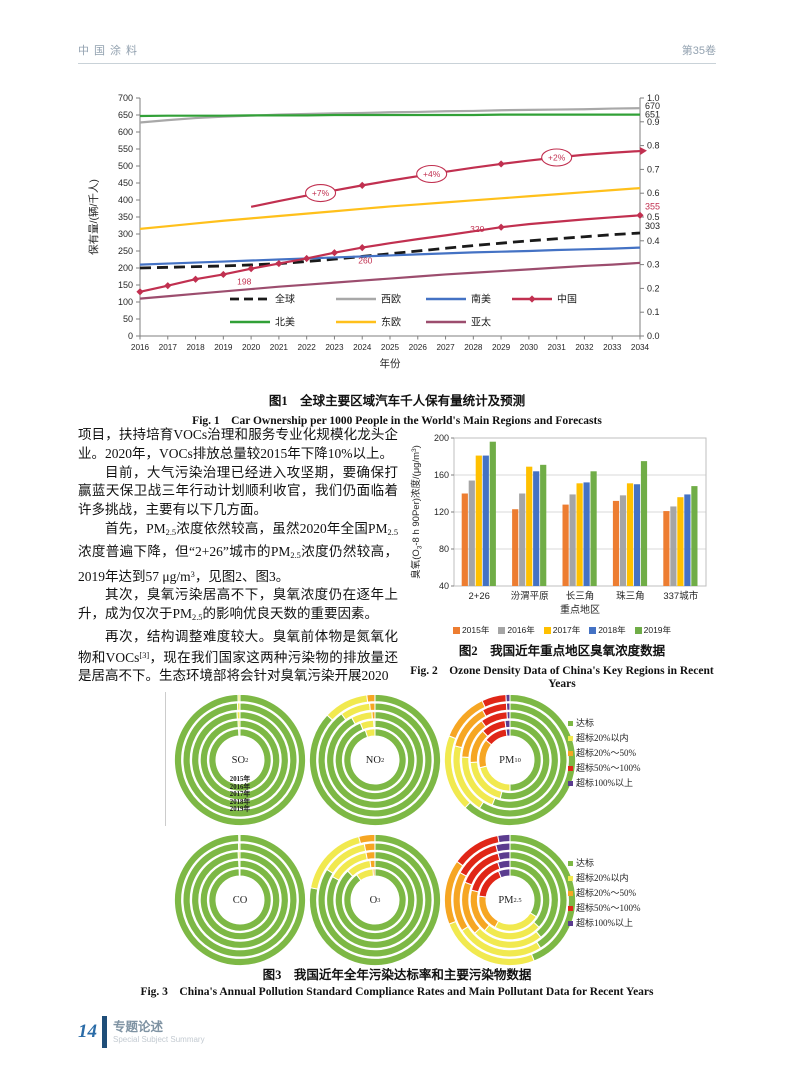  What do you see at coordinates (444, 586) in the screenshot?
I see `svg-text: 40` at bounding box center [444, 586].